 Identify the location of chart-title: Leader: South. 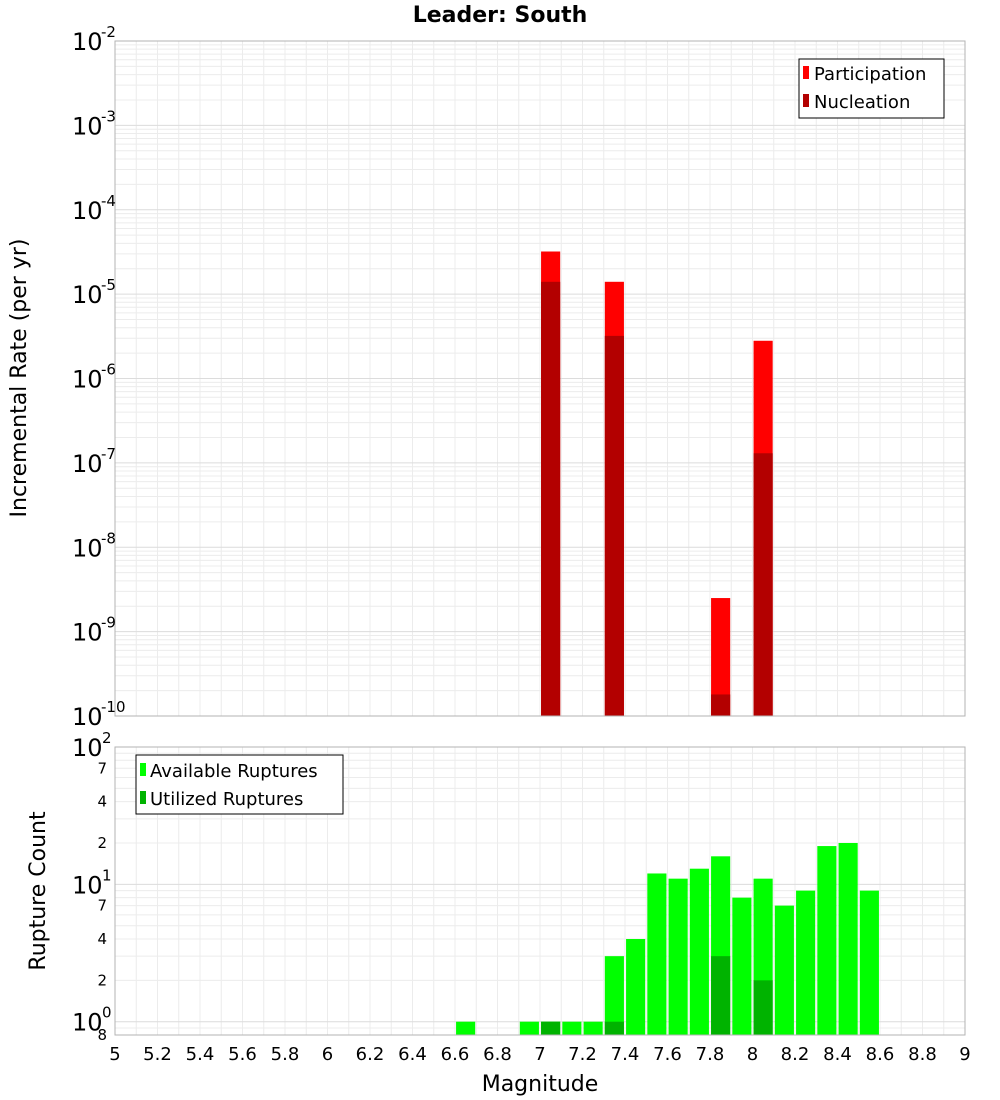
(500, 15).